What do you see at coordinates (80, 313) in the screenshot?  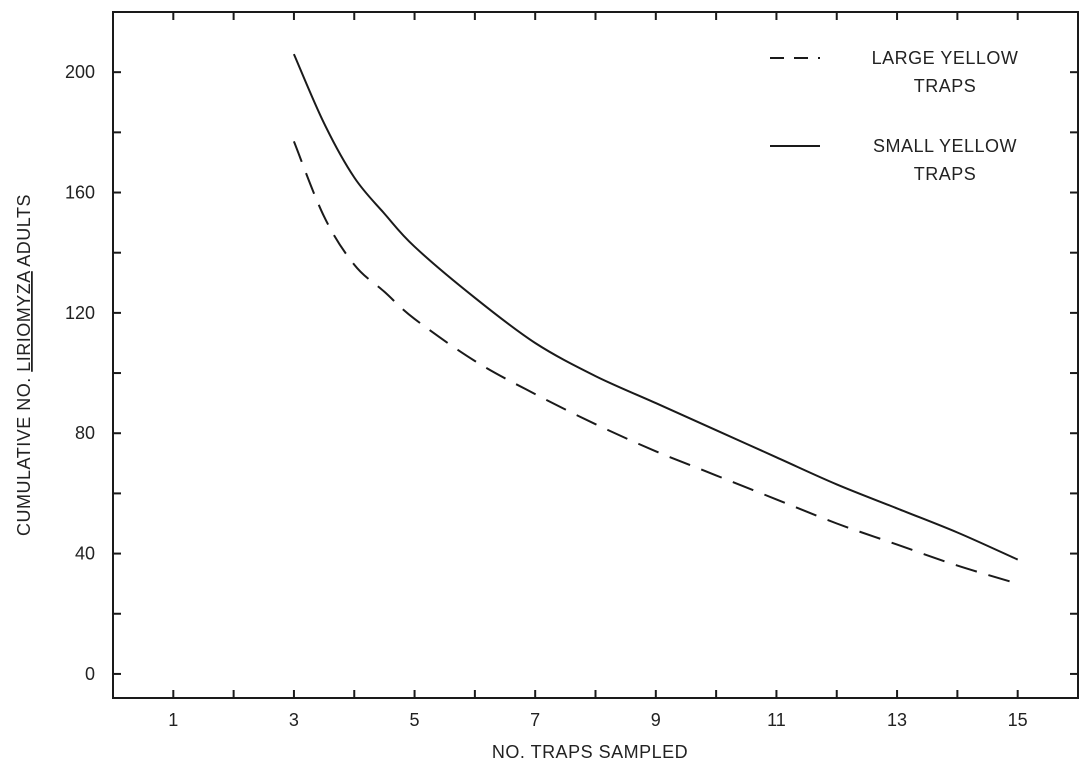 I see `y-tick-label: 120` at bounding box center [80, 313].